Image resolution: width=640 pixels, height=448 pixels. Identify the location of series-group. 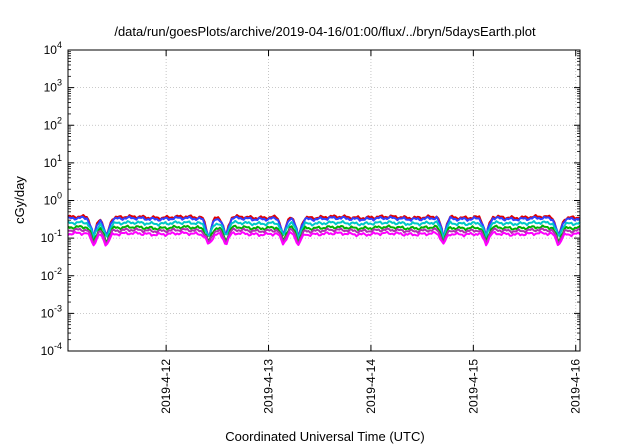
(324, 230).